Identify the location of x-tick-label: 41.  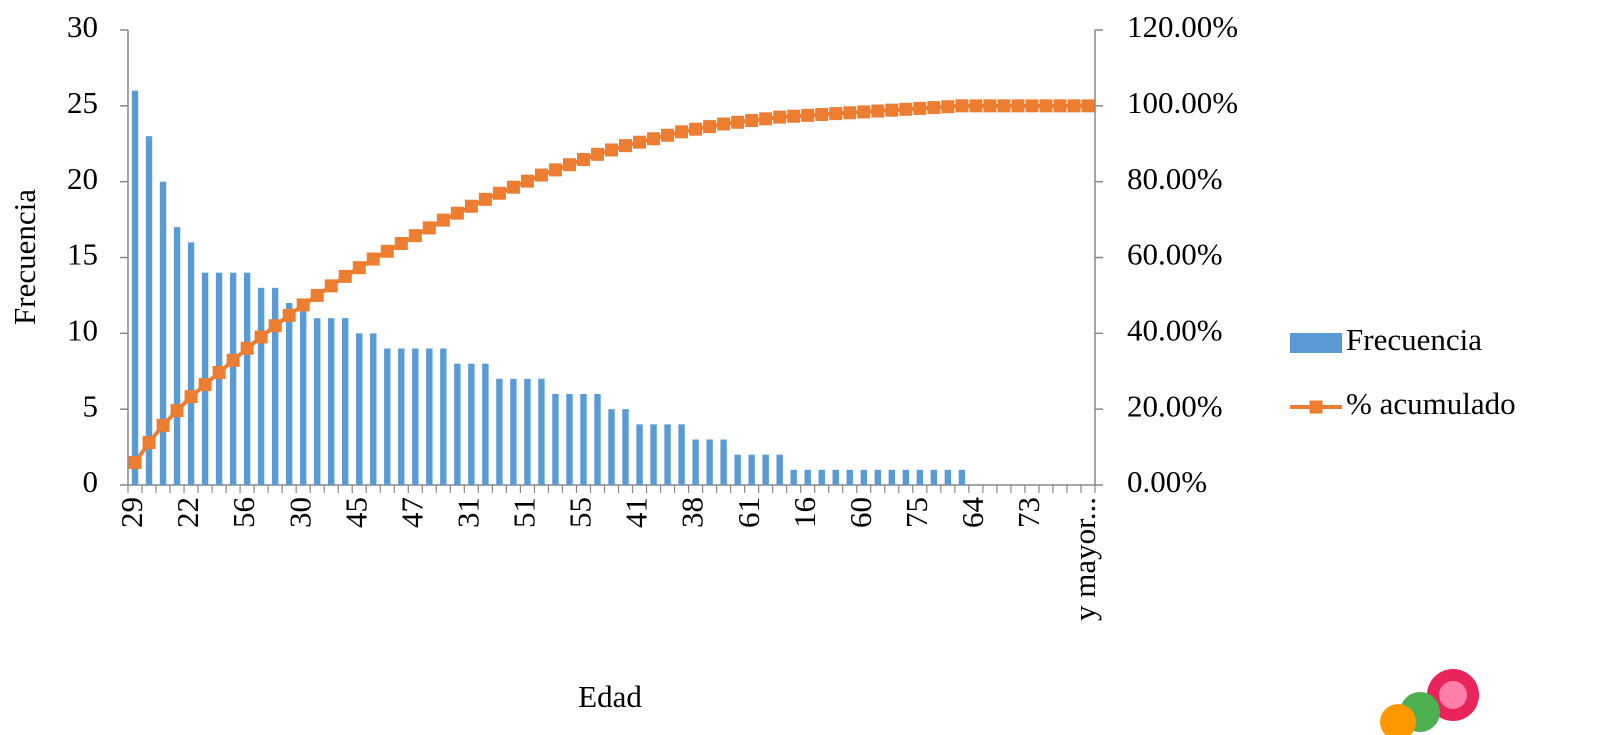
(636, 512).